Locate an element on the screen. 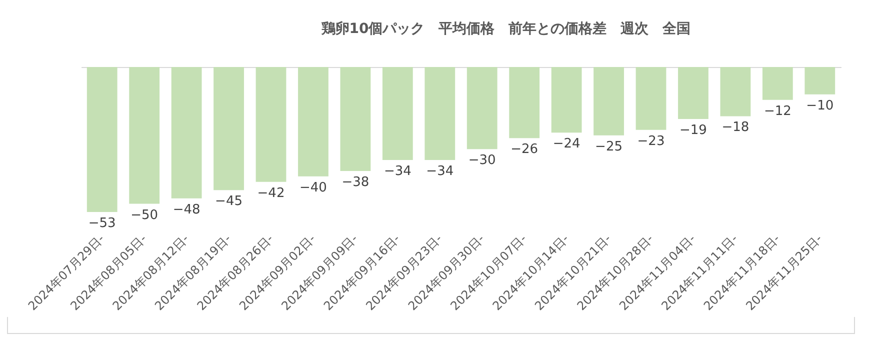  data-label: −19 is located at coordinates (693, 130).